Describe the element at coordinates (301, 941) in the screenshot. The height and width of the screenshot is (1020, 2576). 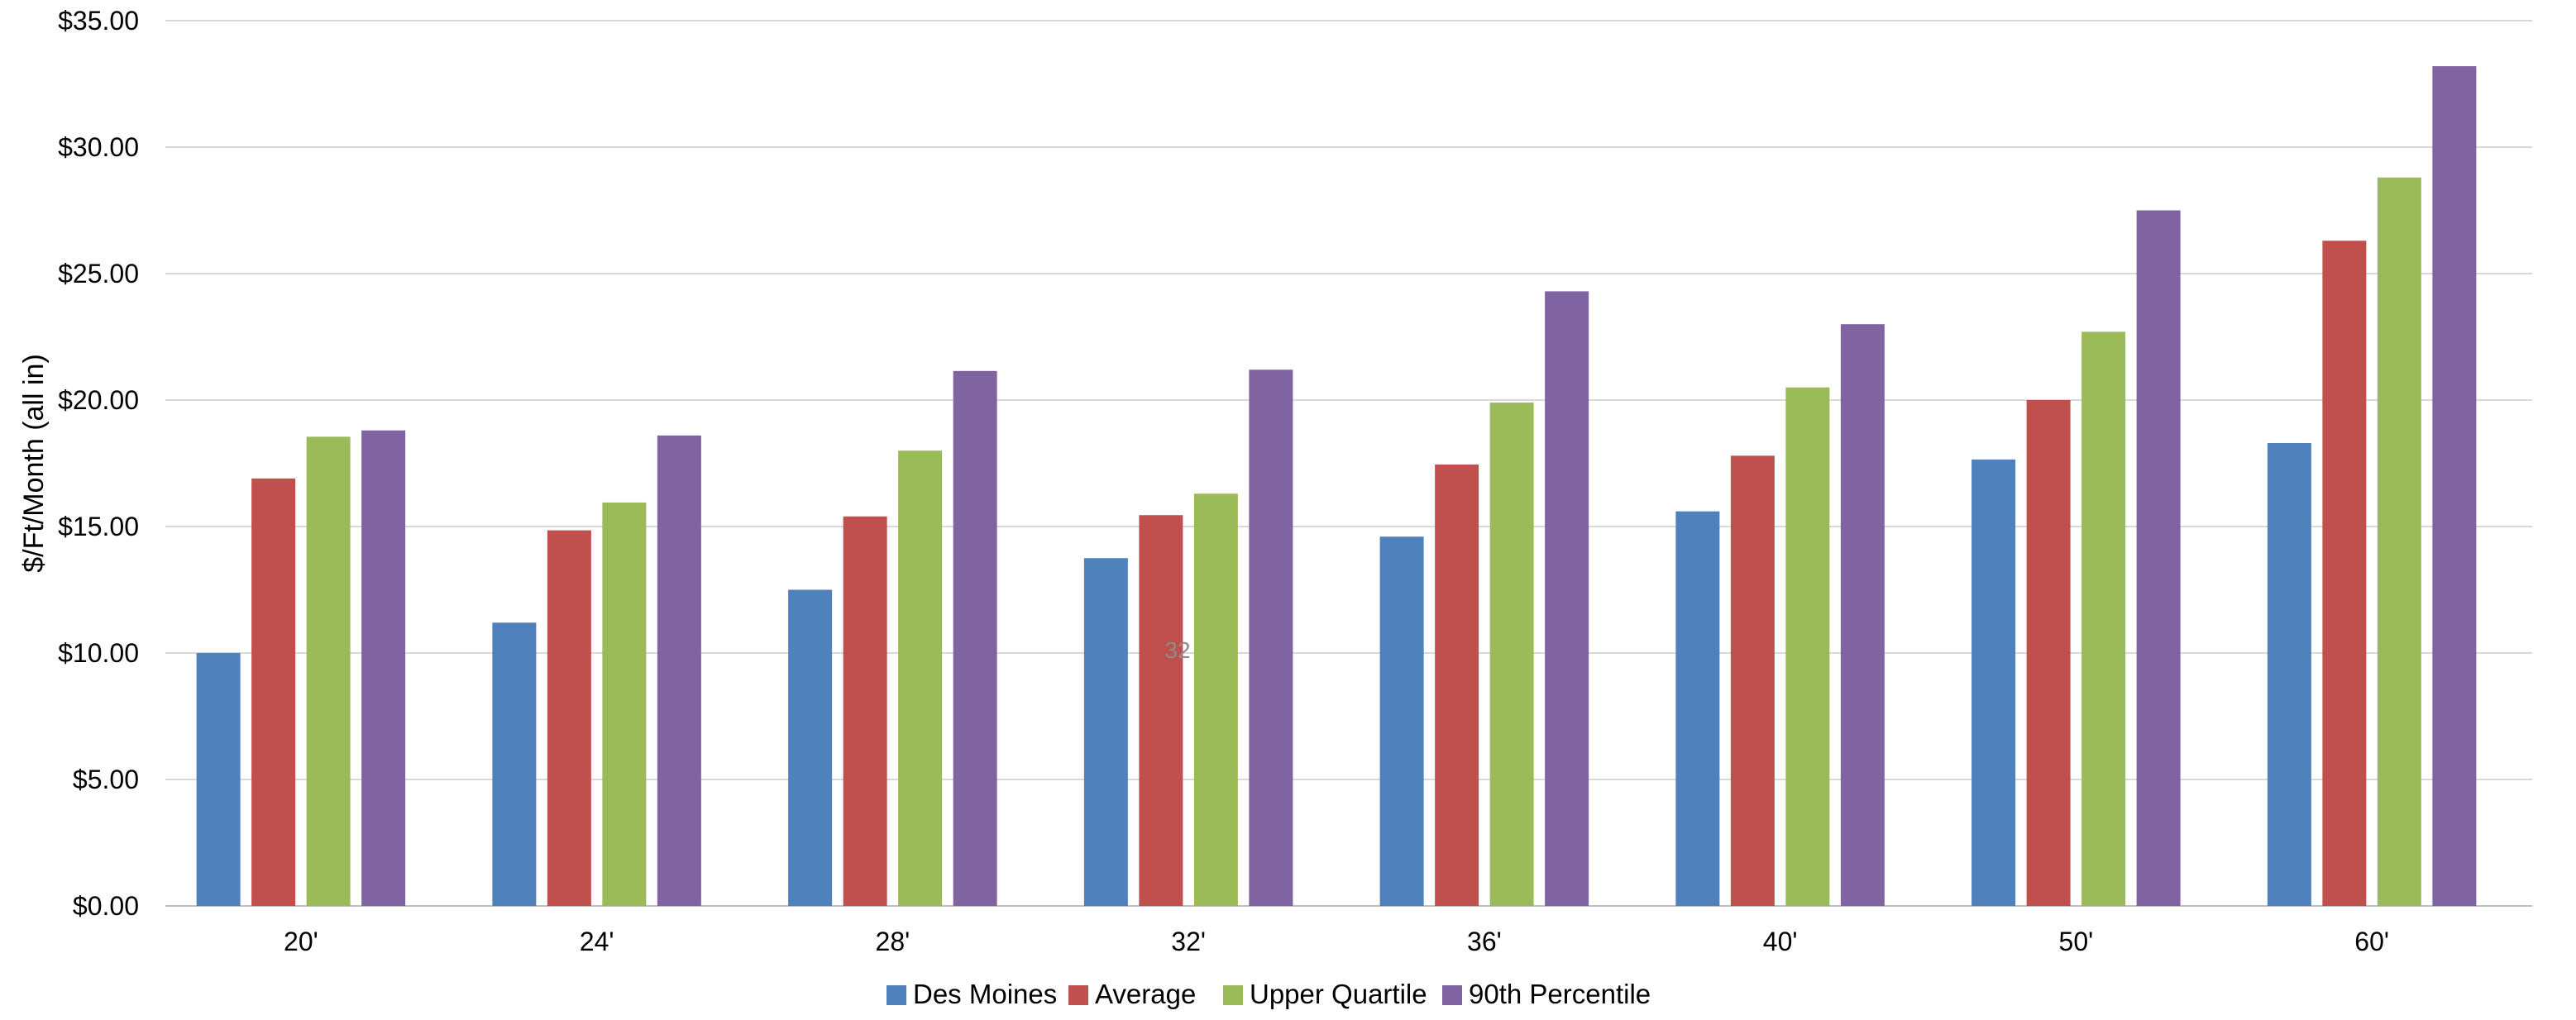
I see `x-tick-label: 20'` at that location.